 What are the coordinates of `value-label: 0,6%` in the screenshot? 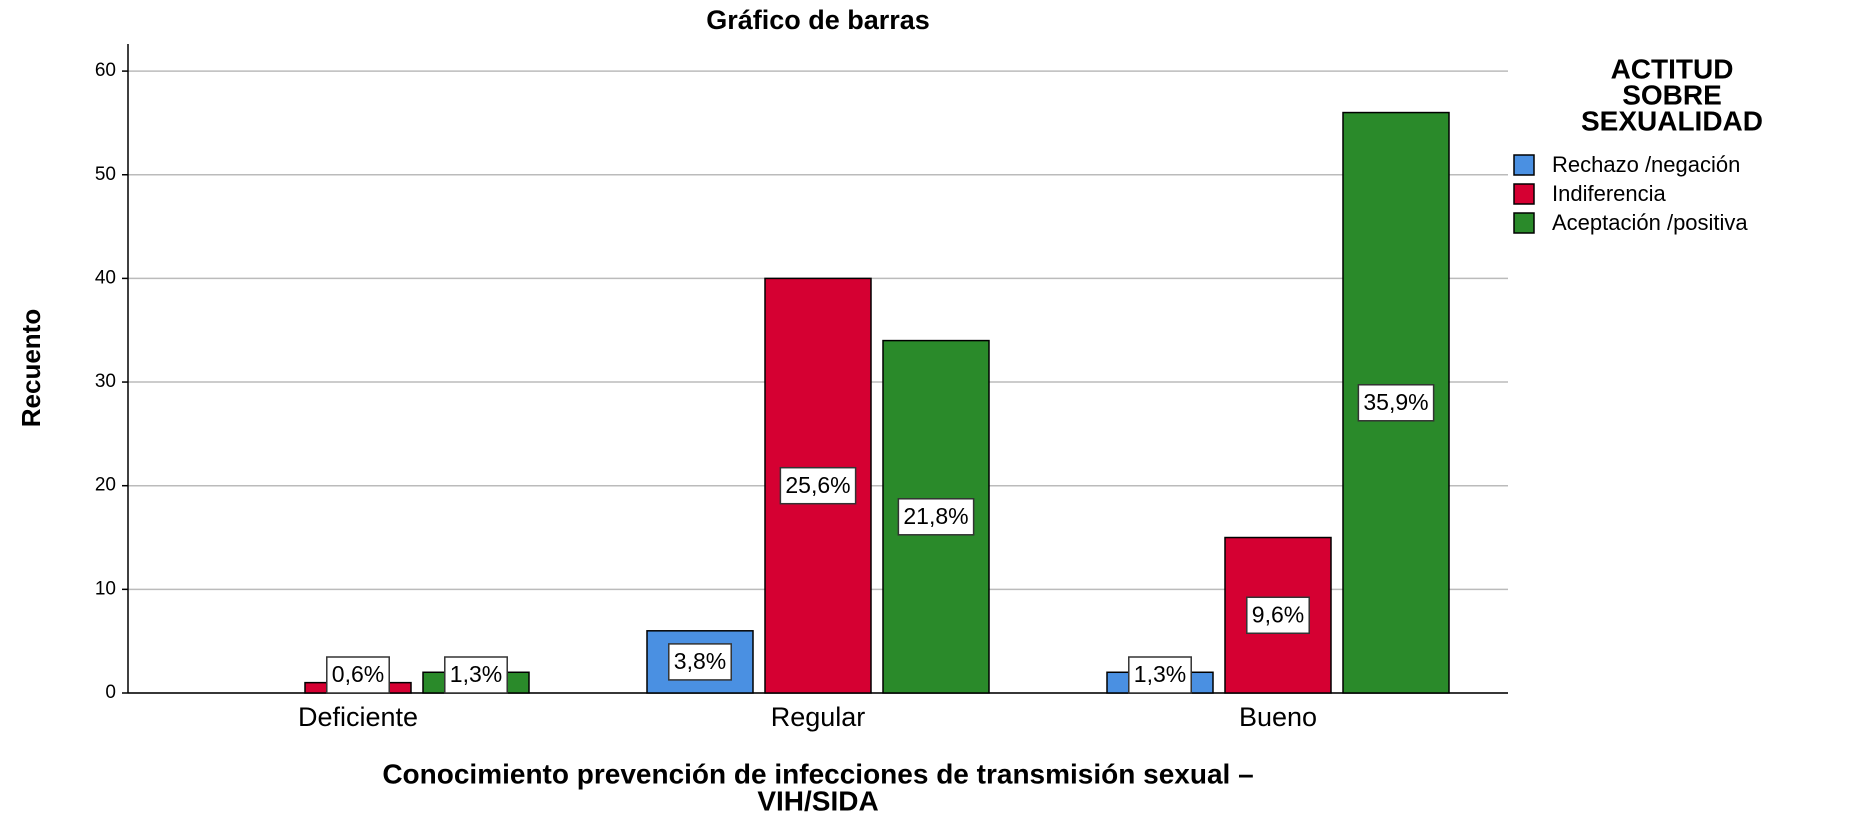 It's located at (358, 674).